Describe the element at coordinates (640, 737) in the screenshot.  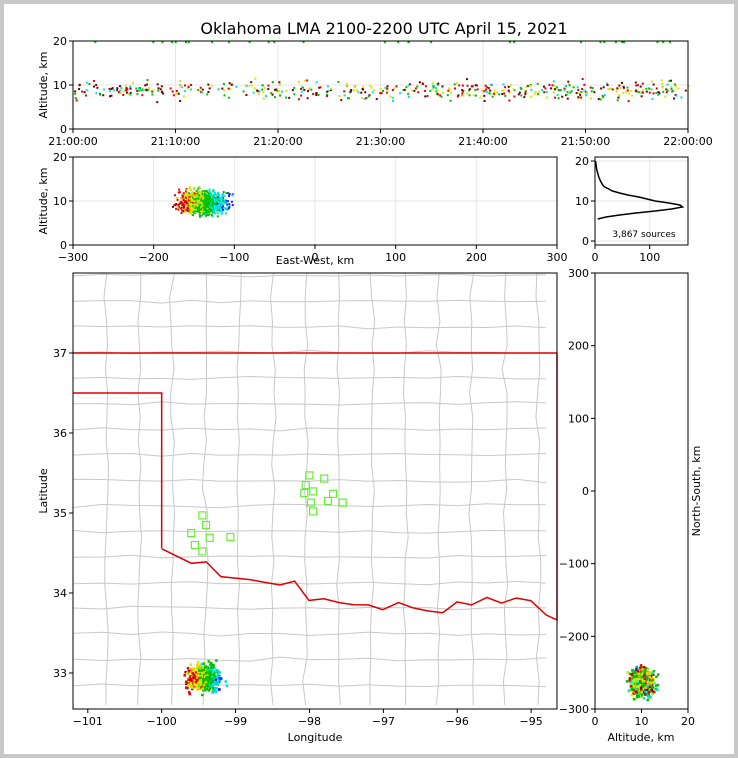
I see `northsouth-xlabel: Altitude, km` at that location.